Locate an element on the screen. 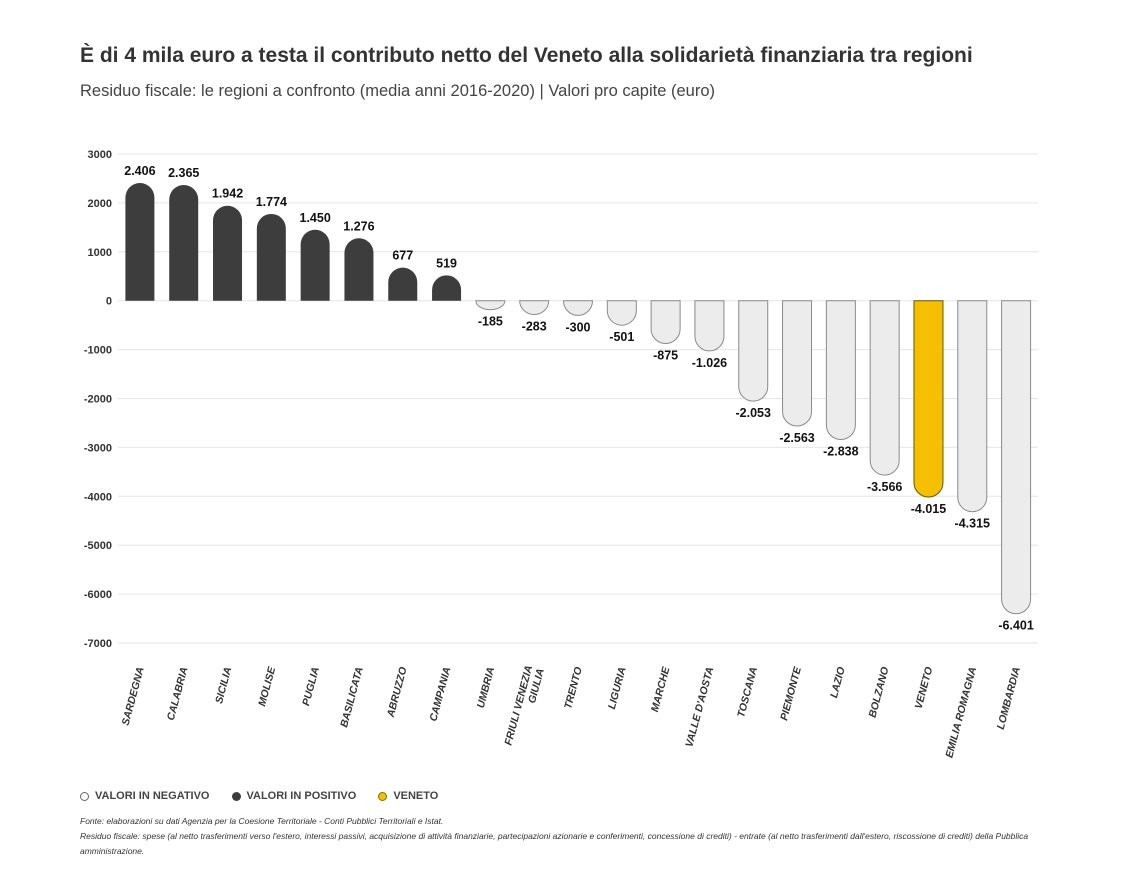 The image size is (1130, 896). category-label: VENETO is located at coordinates (924, 688).